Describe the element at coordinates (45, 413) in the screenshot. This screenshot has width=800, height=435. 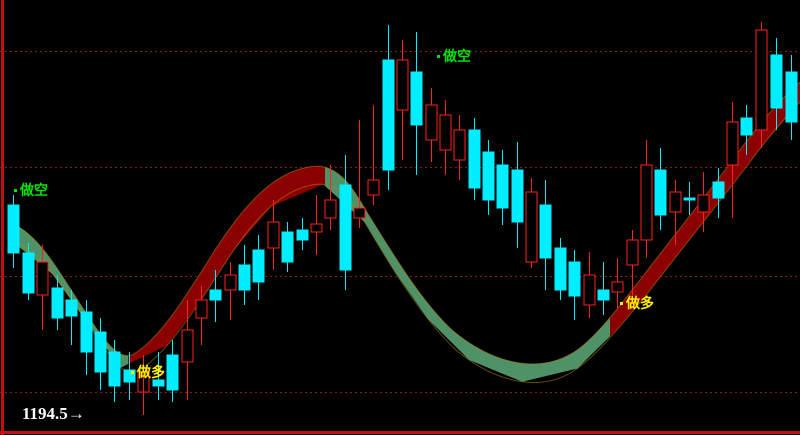
I see `price-value: 1194.5` at that location.